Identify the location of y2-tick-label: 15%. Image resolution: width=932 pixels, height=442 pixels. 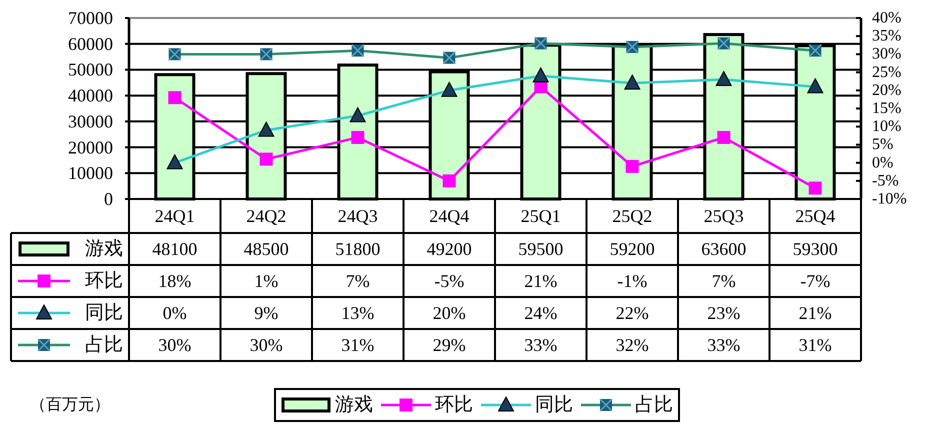
(887, 108).